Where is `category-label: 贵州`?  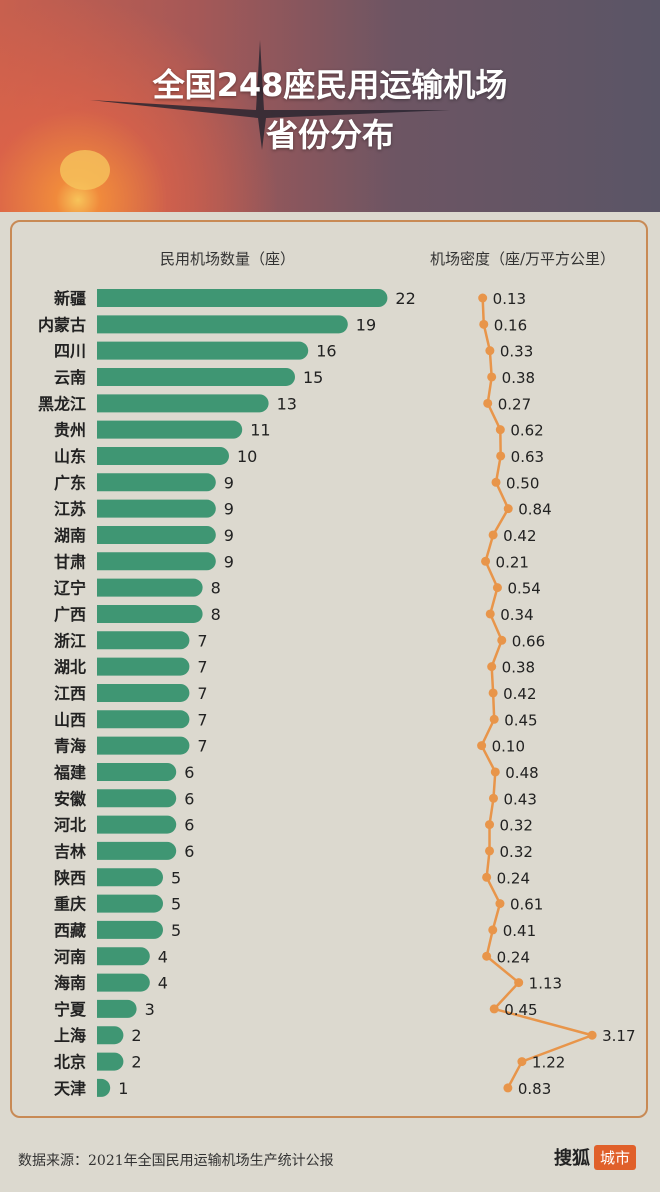 category-label: 贵州 is located at coordinates (70, 430).